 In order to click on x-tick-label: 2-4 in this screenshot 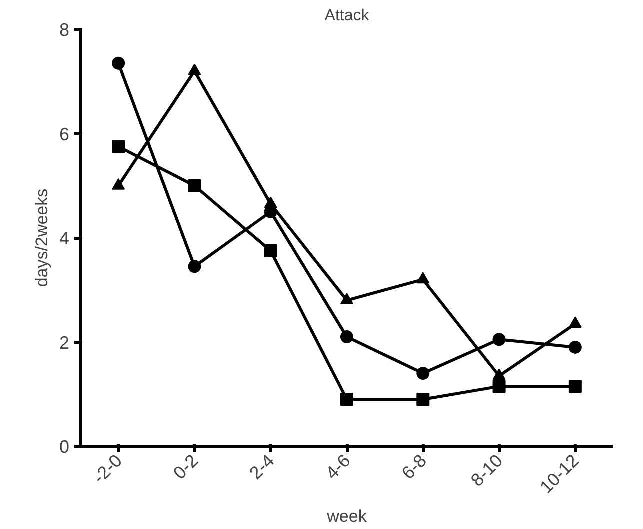, I will do `click(262, 467)`.